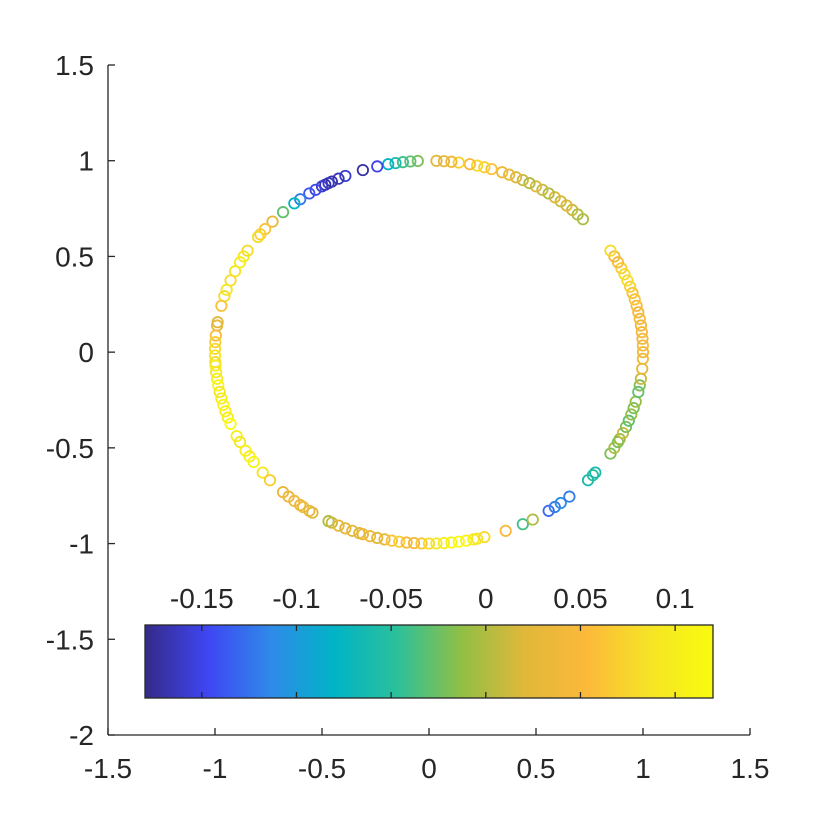  What do you see at coordinates (486, 598) in the screenshot?
I see `colorbar-tick-label: 0` at bounding box center [486, 598].